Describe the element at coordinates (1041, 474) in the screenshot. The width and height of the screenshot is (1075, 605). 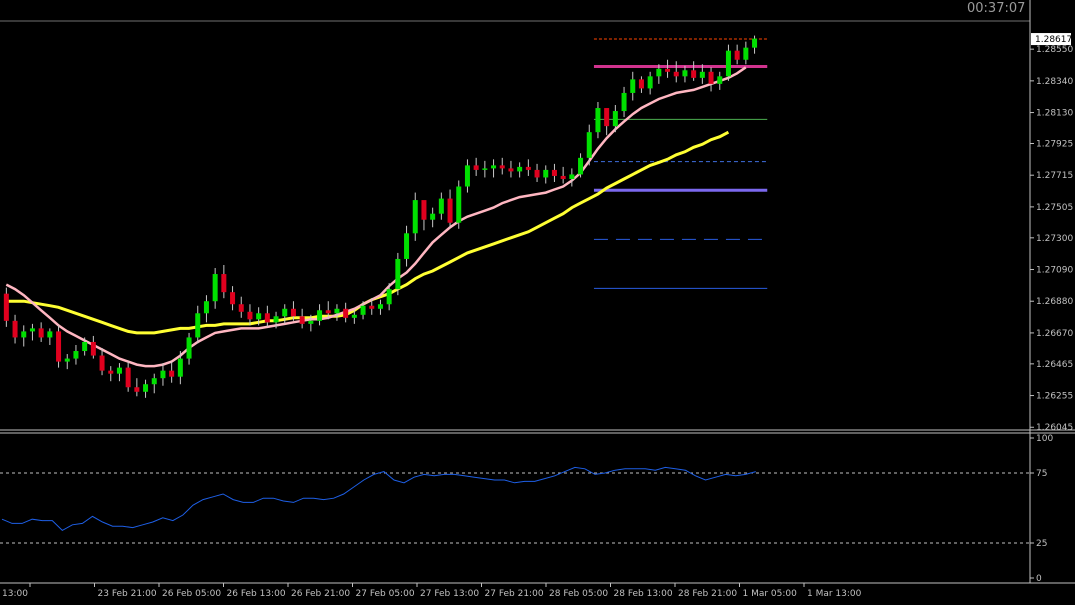
I see `indicator-tick-label: 75` at that location.